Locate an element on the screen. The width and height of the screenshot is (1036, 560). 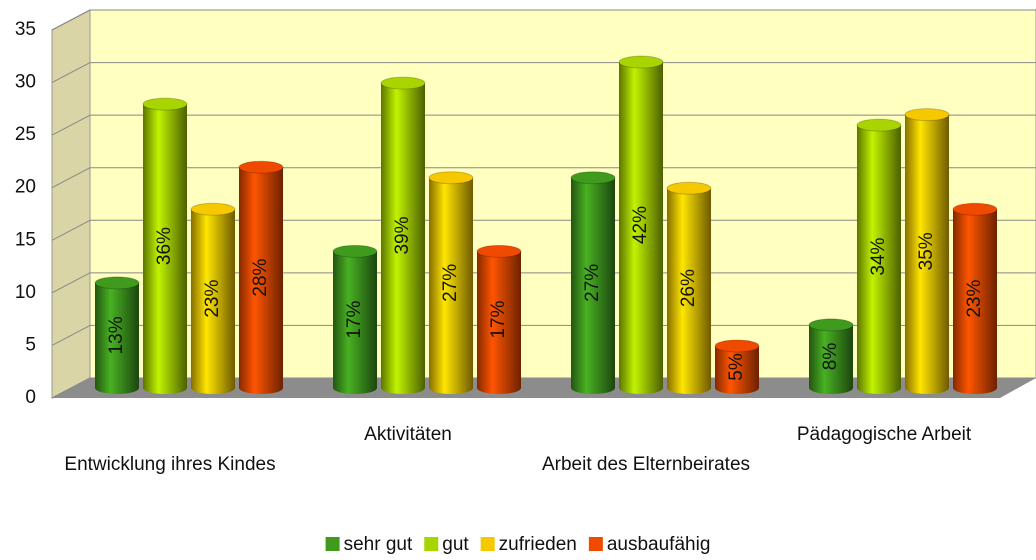
x-tick-label: Aktivitäten is located at coordinates (408, 434).